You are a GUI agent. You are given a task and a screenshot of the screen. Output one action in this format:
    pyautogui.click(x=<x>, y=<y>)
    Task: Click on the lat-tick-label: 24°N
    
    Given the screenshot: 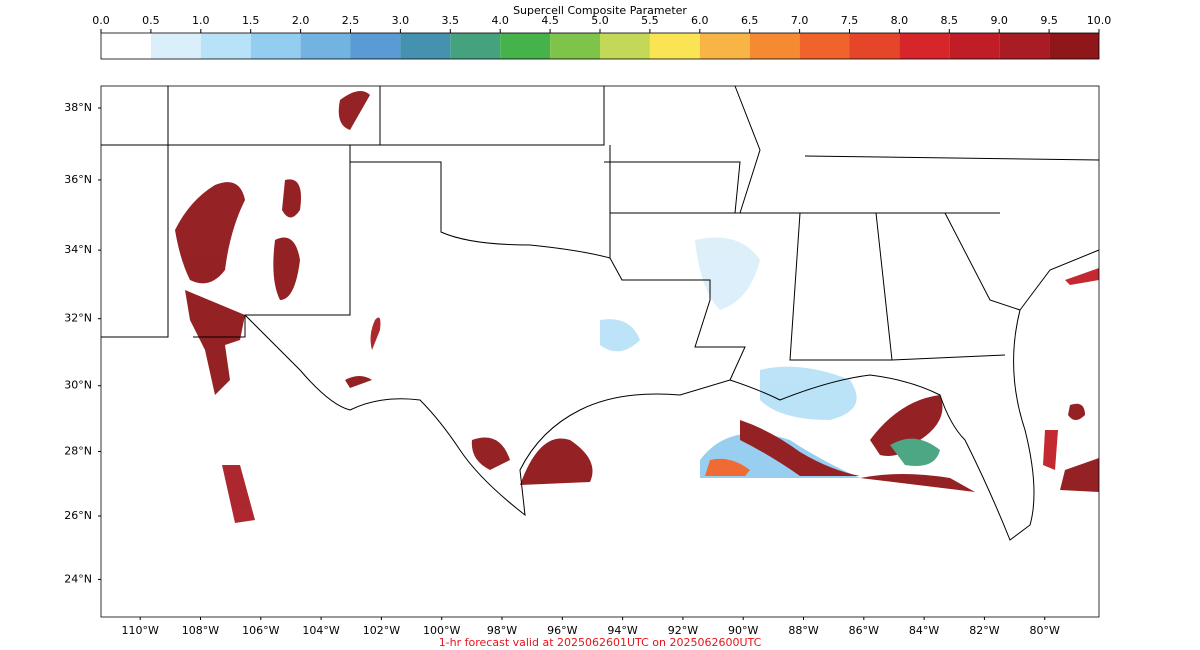 What is the action you would take?
    pyautogui.click(x=78, y=578)
    